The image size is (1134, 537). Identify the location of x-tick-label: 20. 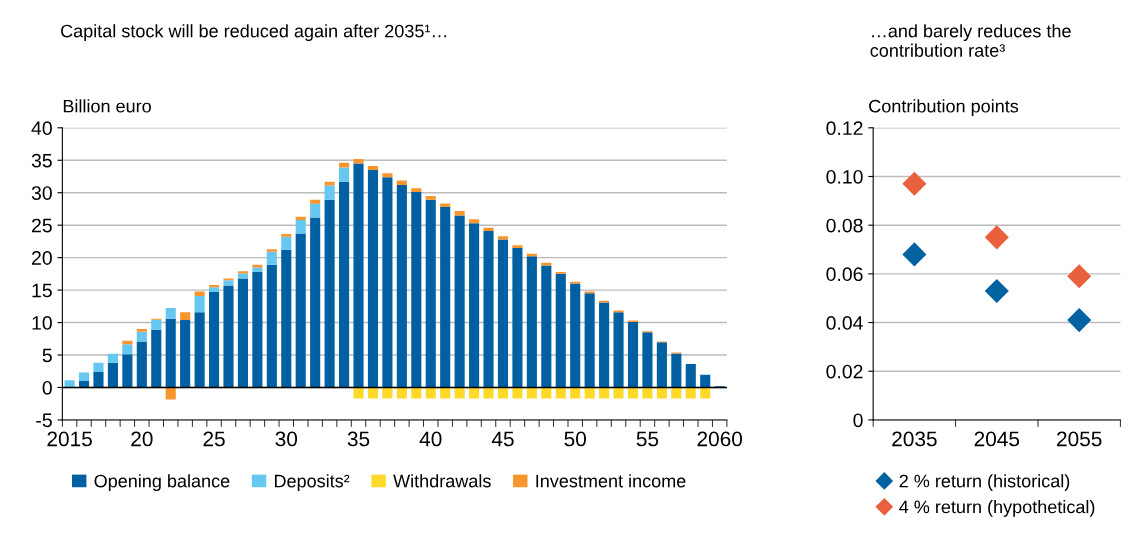
(142, 439).